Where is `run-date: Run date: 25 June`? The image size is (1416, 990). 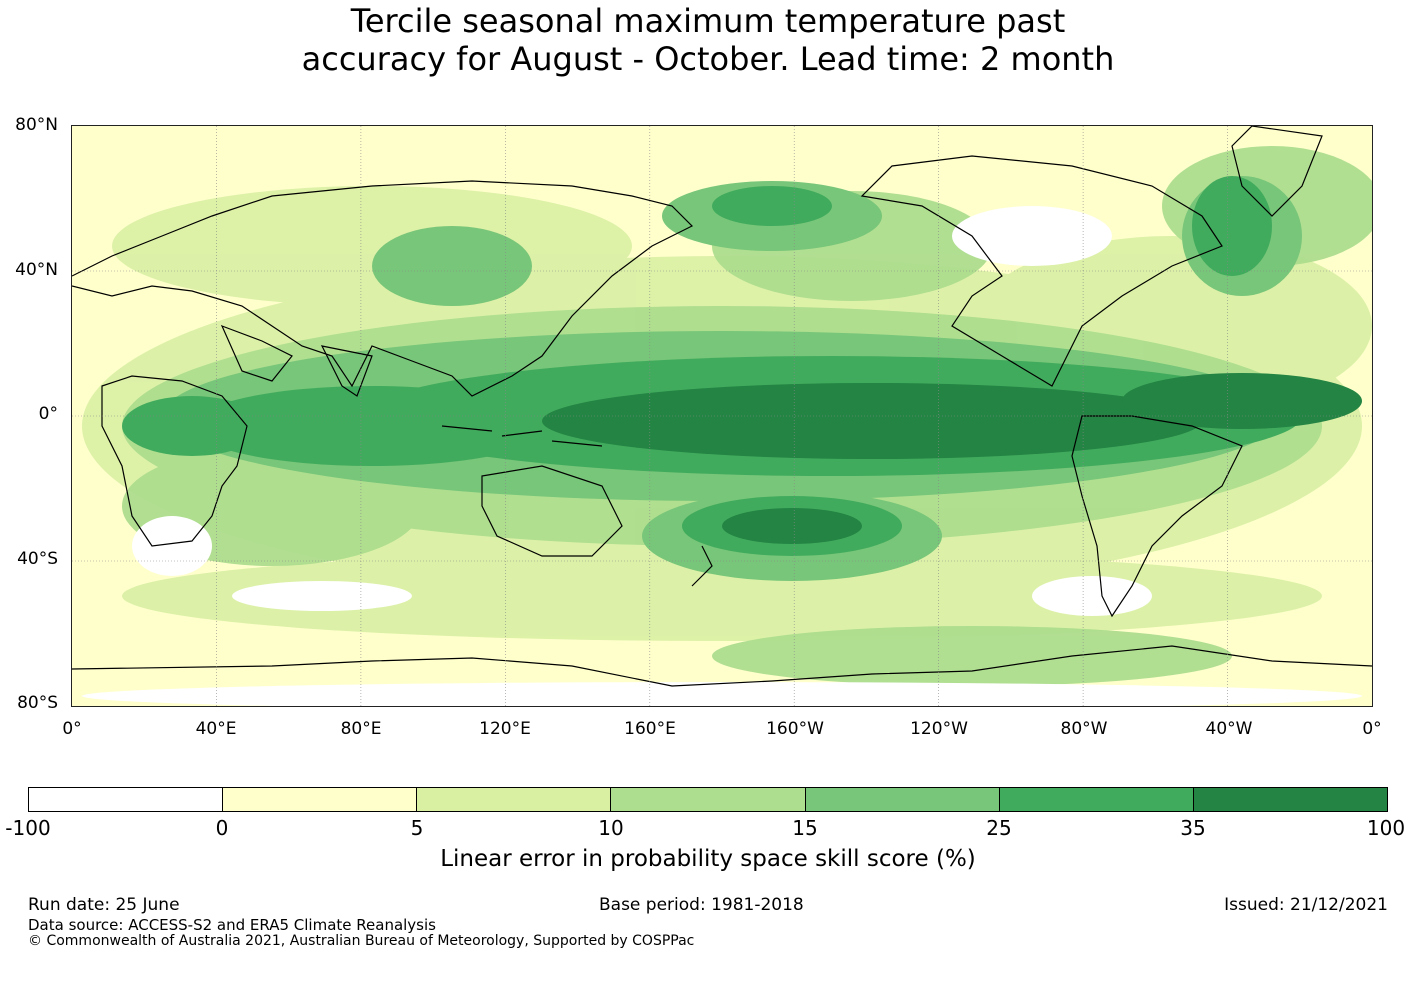
run-date: Run date: 25 June is located at coordinates (104, 905).